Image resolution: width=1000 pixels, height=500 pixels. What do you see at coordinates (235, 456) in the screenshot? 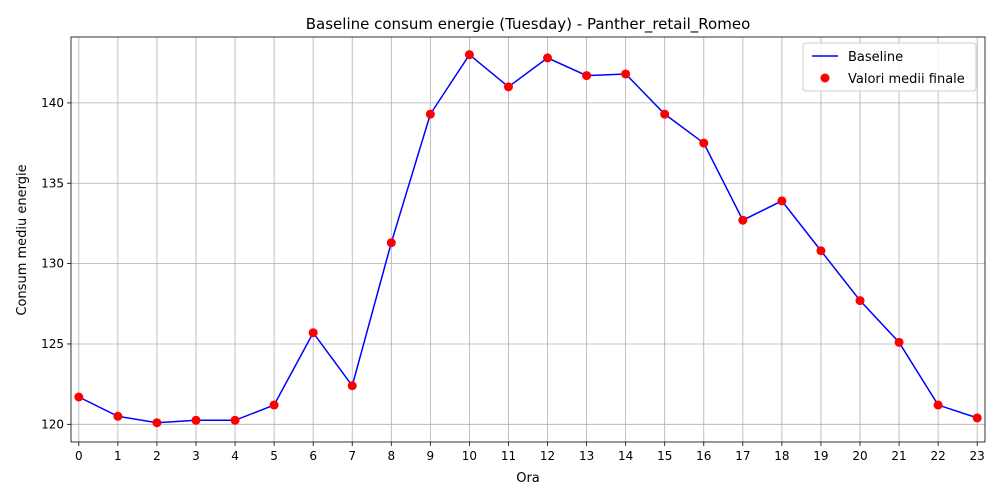
I see `x-tick-label: 4` at bounding box center [235, 456].